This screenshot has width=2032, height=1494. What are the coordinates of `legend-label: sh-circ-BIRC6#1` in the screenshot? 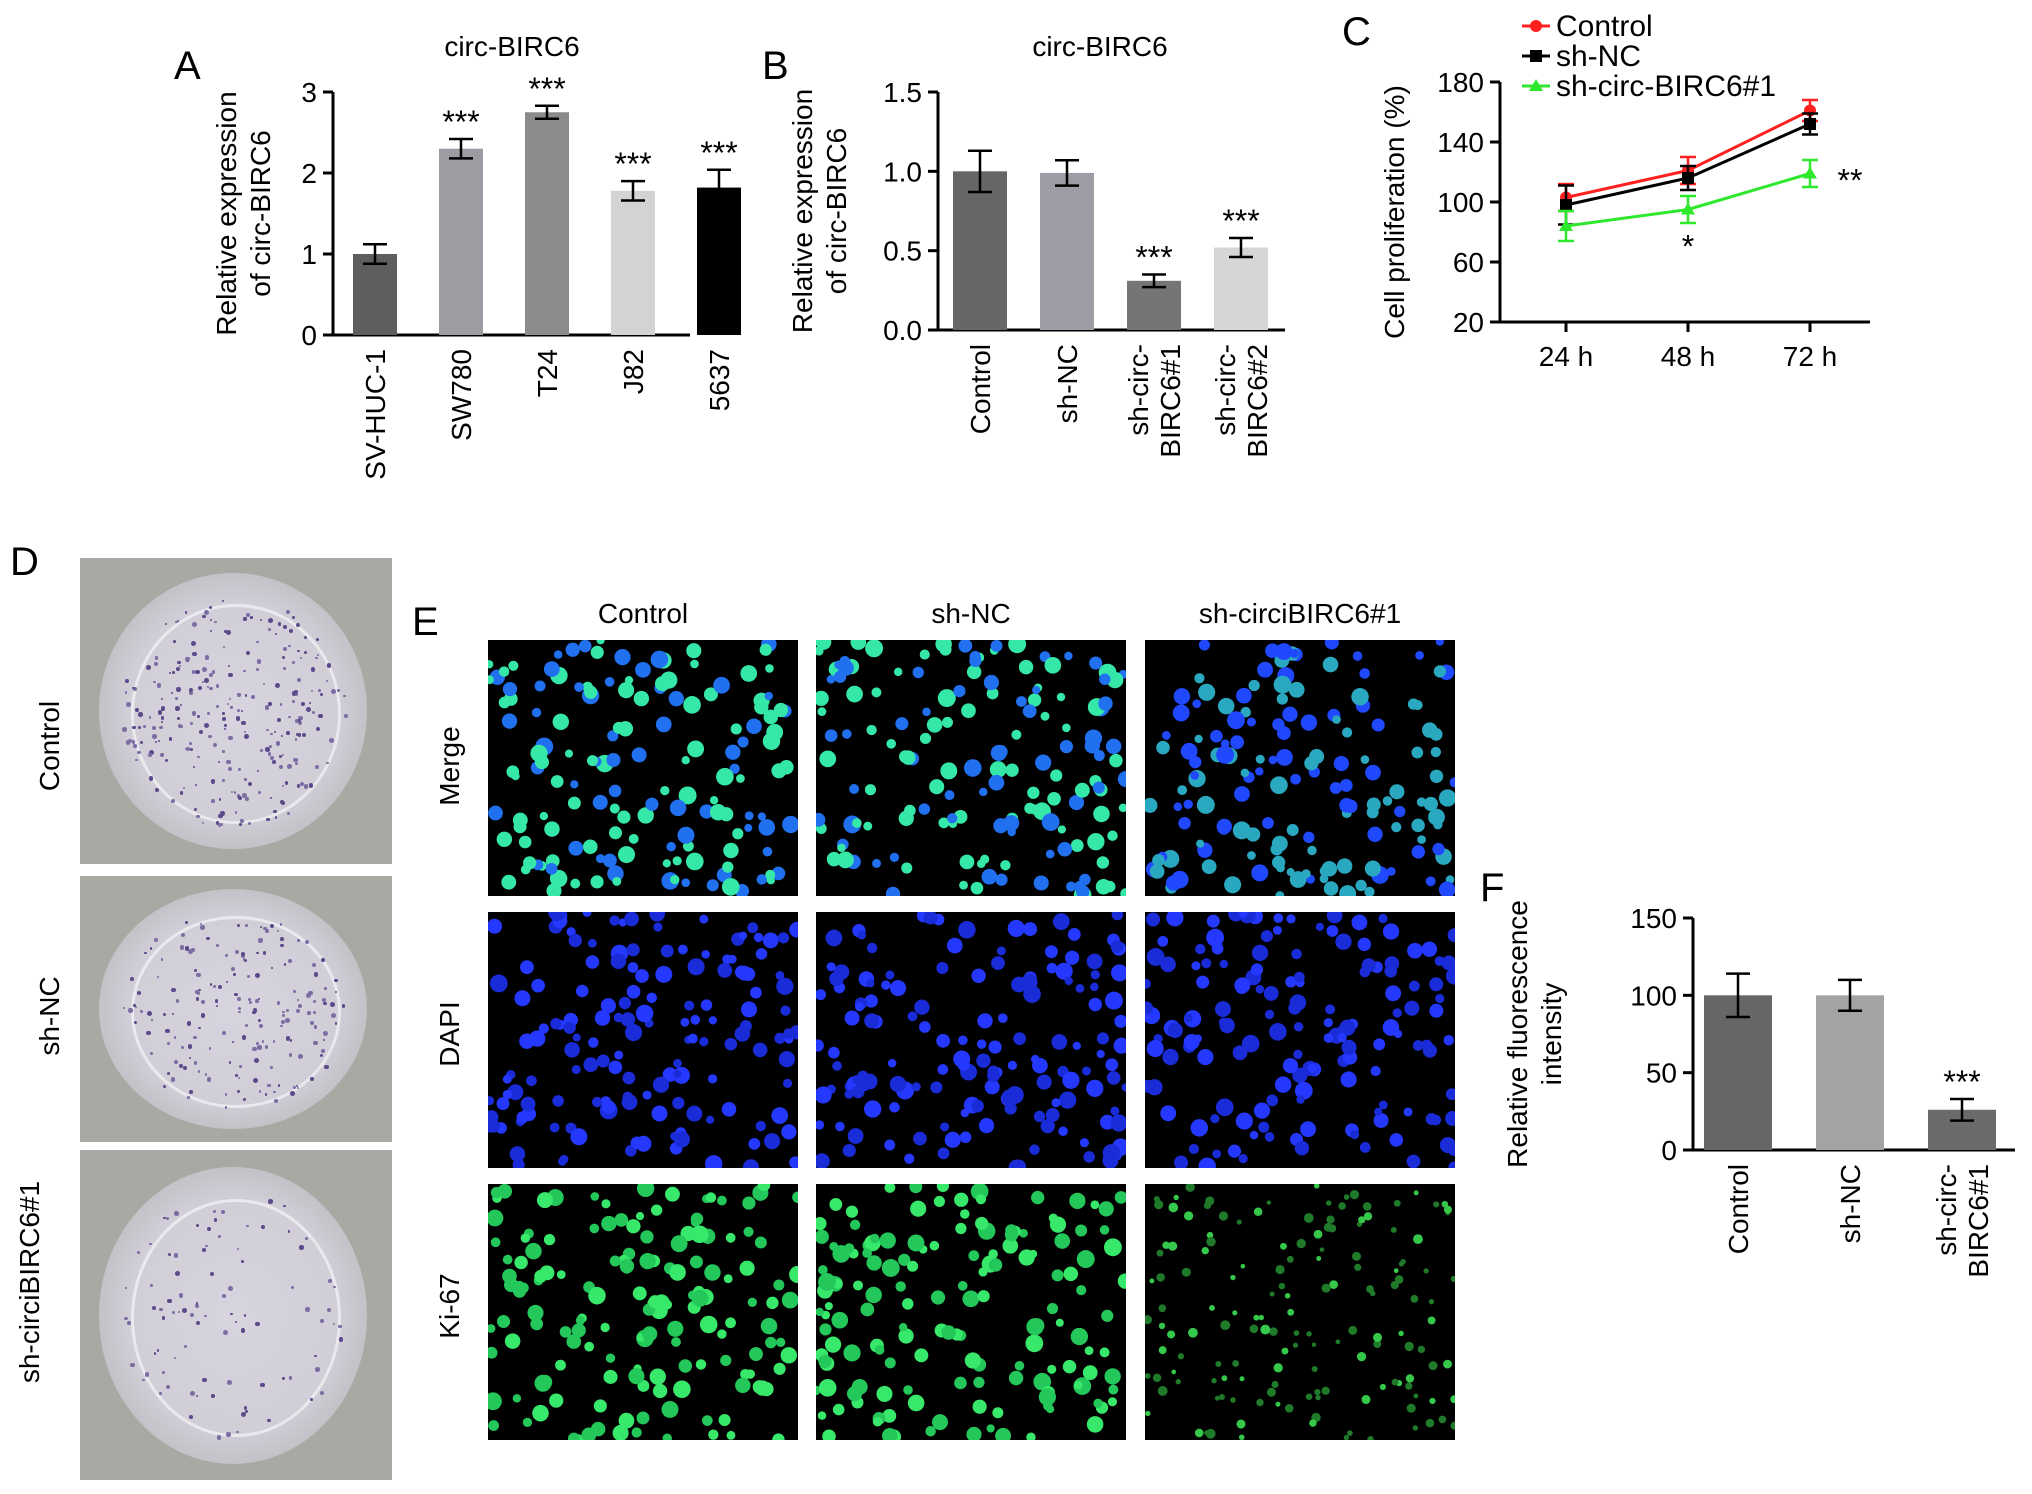 It's located at (1666, 86).